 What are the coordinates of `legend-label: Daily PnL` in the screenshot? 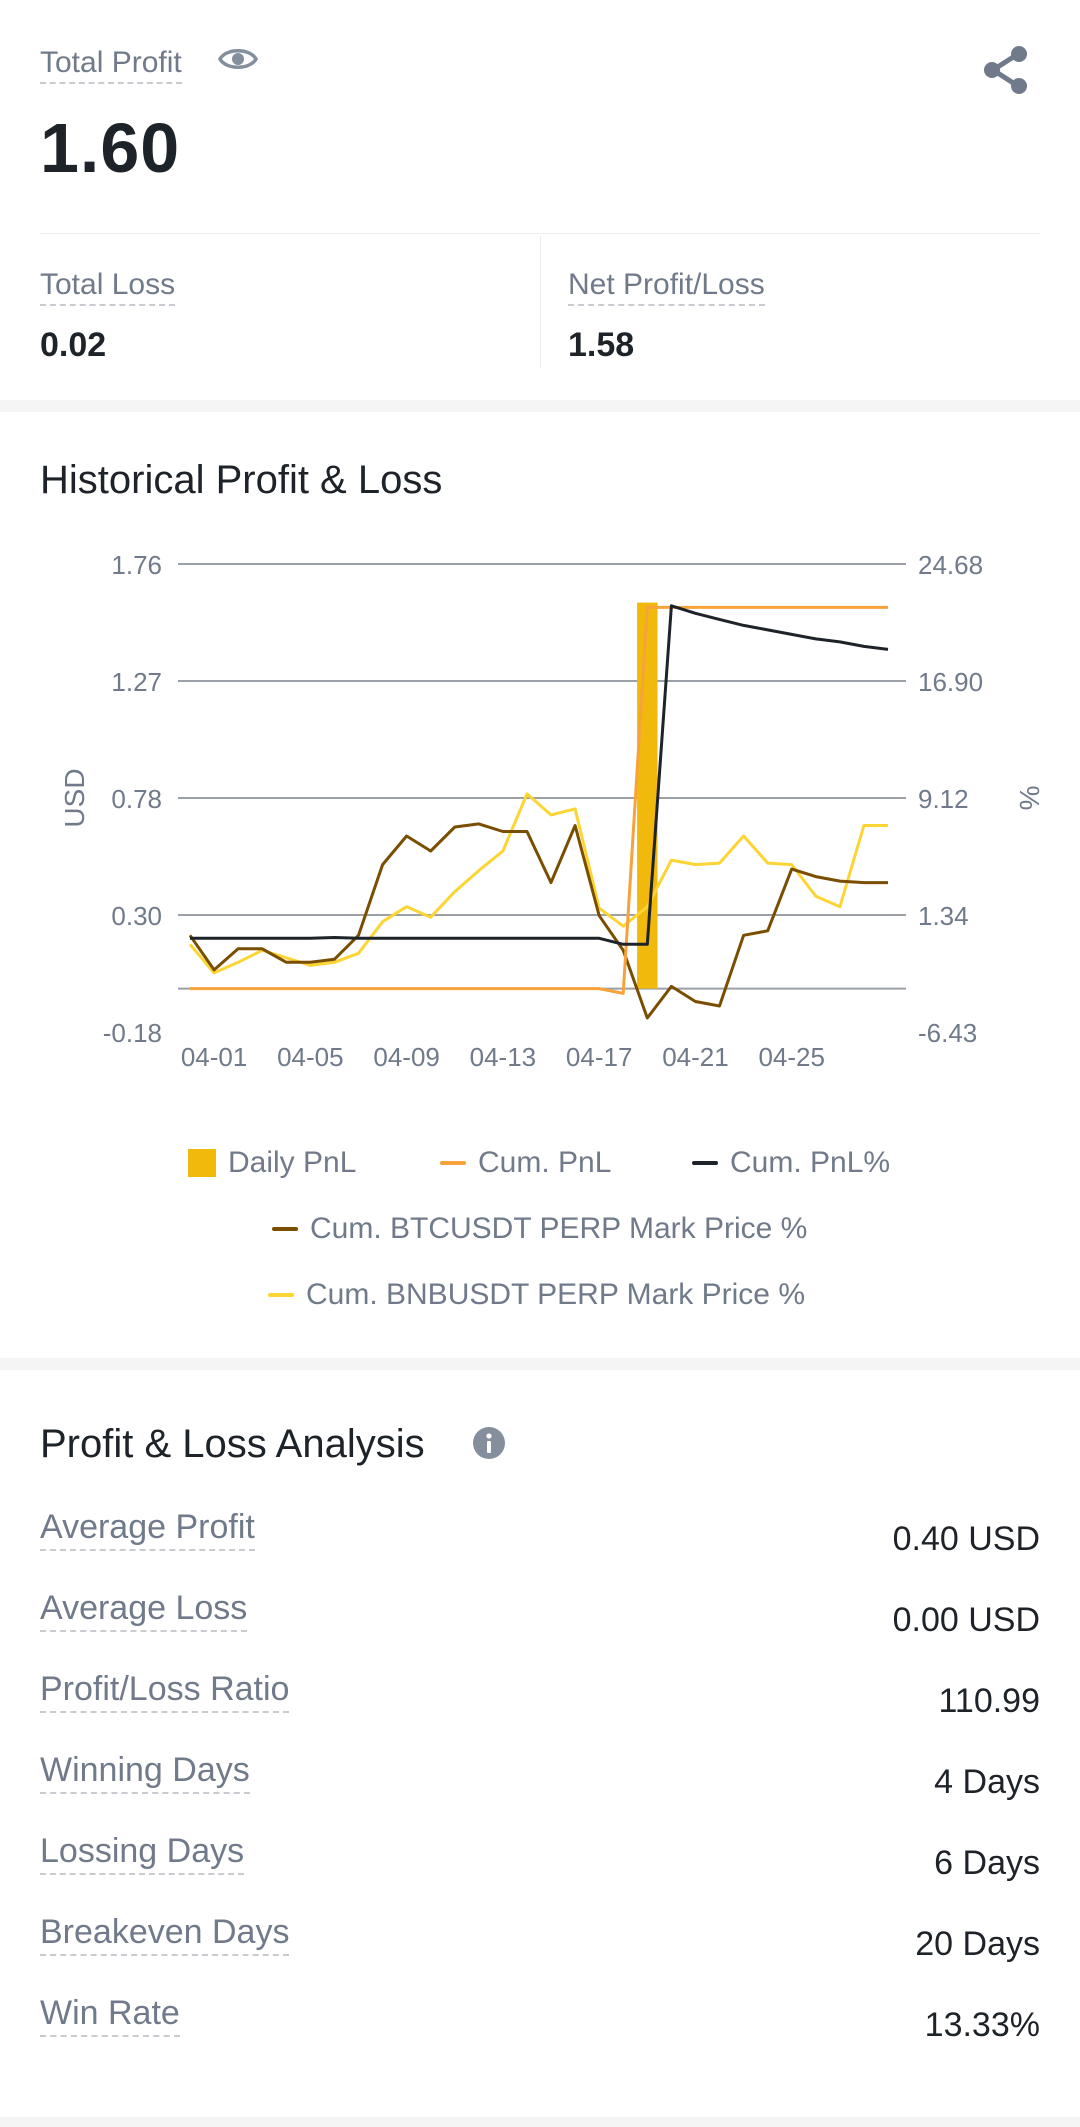 It's located at (292, 1162).